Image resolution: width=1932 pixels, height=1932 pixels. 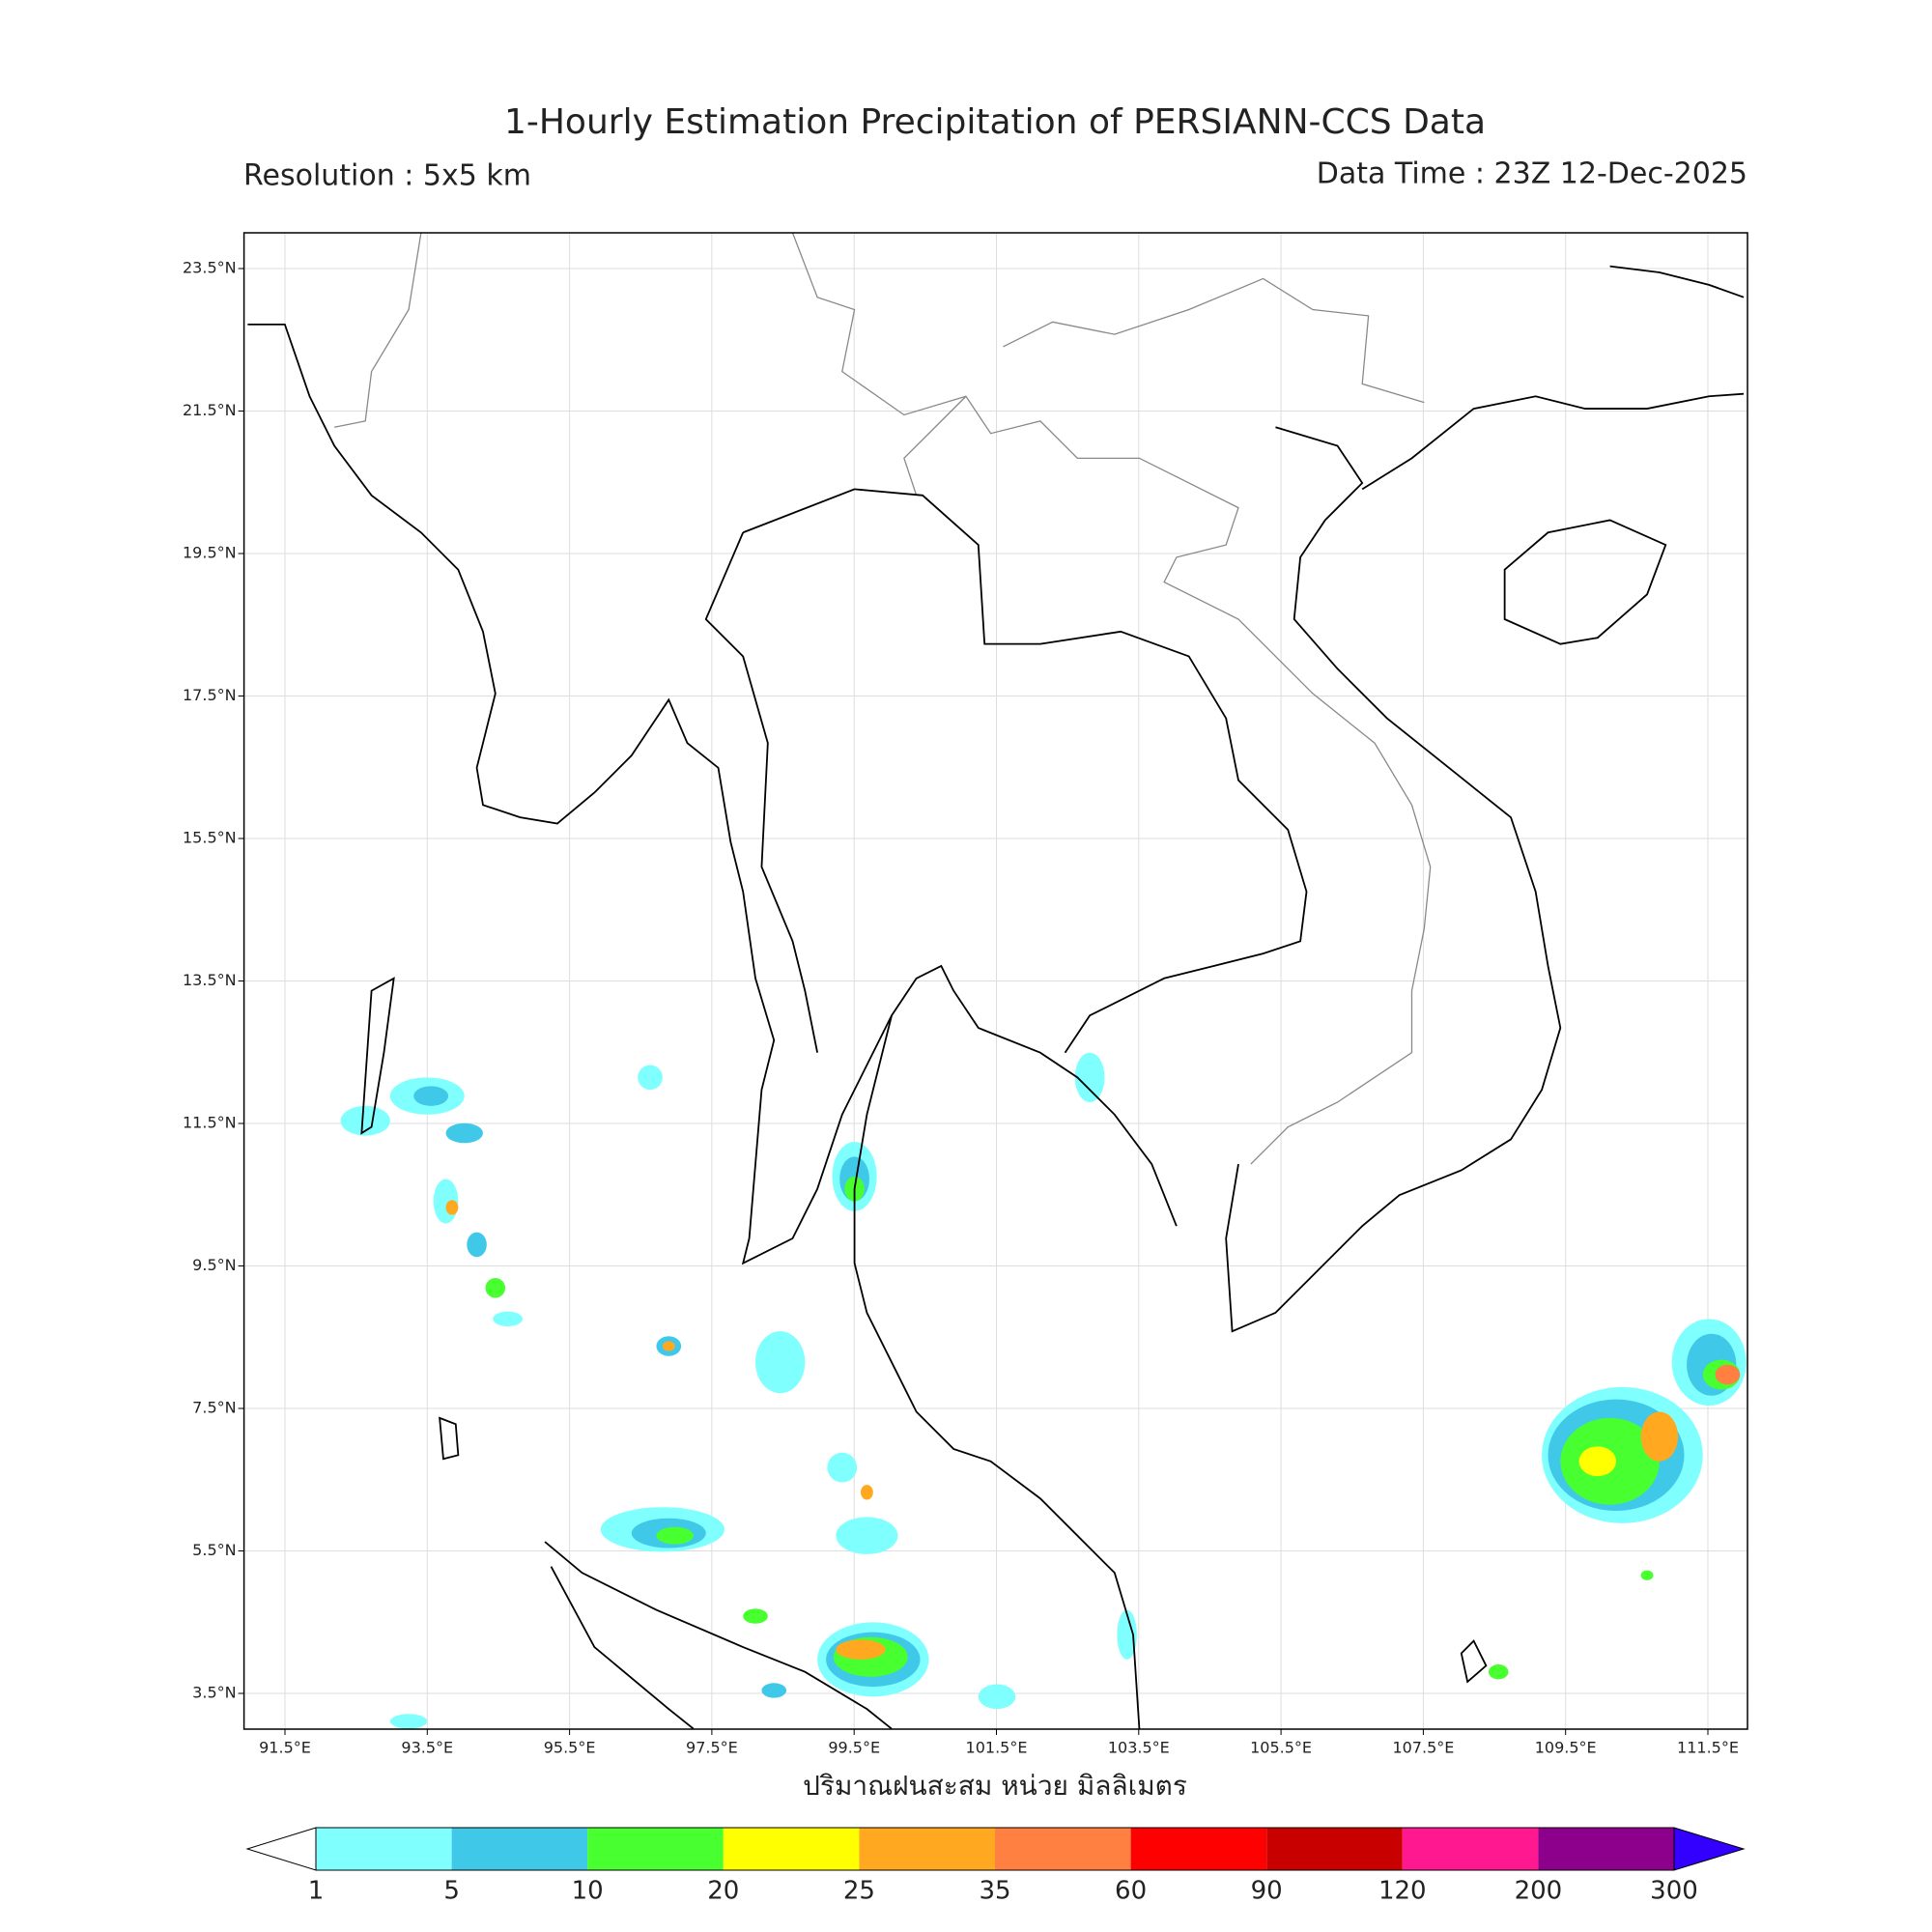 What do you see at coordinates (1423, 1748) in the screenshot?
I see `lon-label: 107.5°E` at bounding box center [1423, 1748].